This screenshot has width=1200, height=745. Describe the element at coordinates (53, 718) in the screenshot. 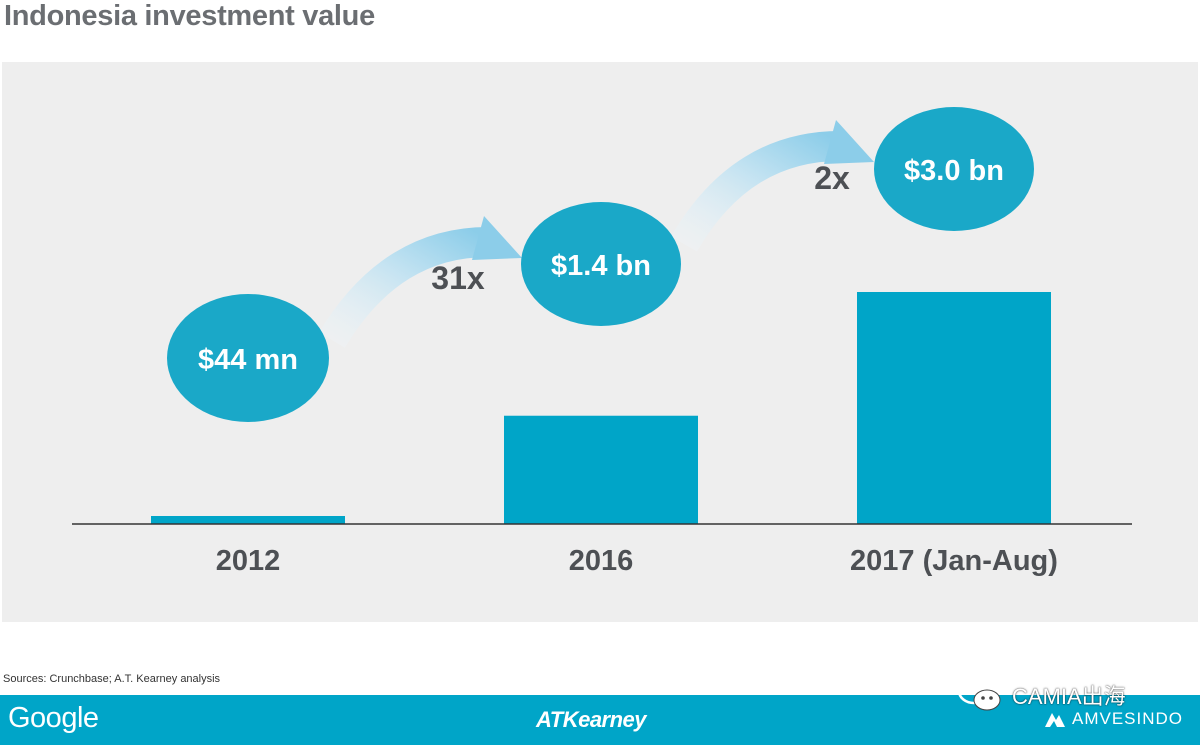

I see `google-logo: Google` at that location.